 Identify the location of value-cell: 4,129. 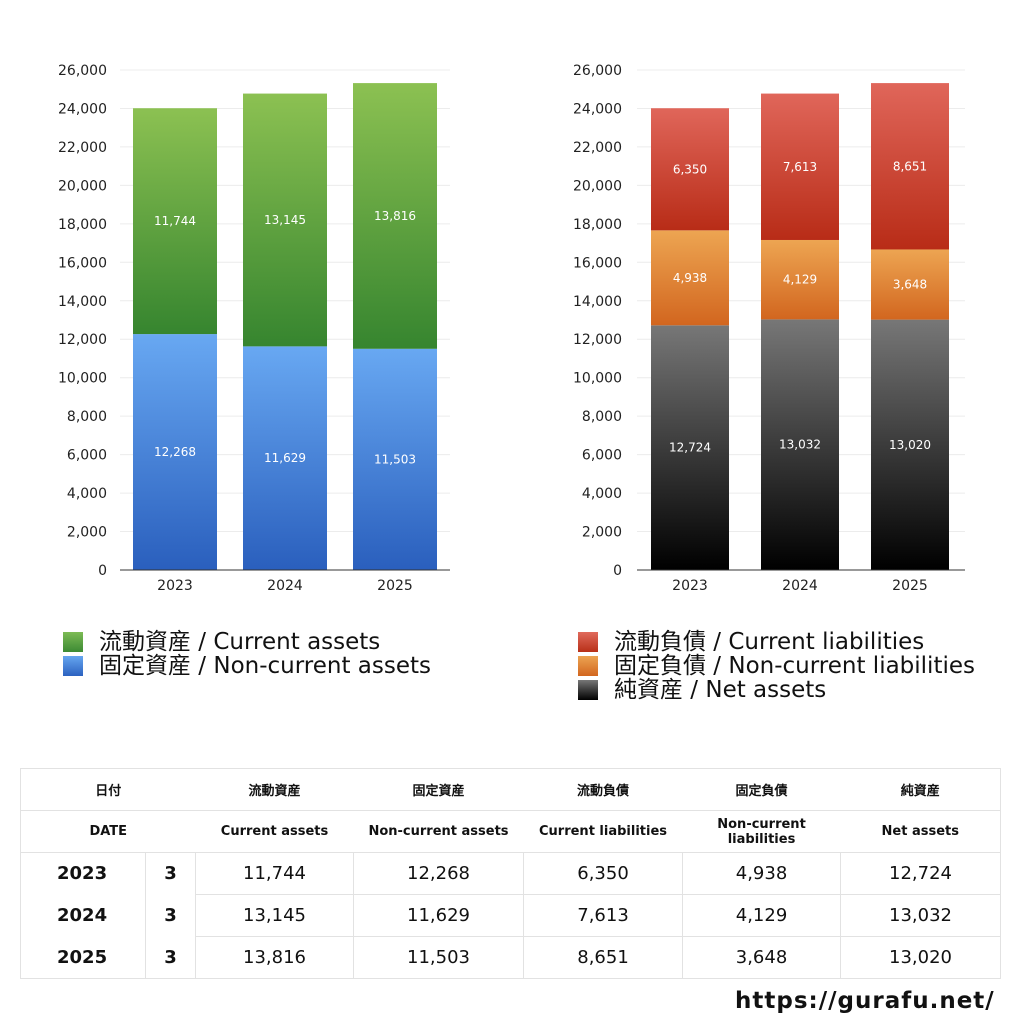
(762, 915).